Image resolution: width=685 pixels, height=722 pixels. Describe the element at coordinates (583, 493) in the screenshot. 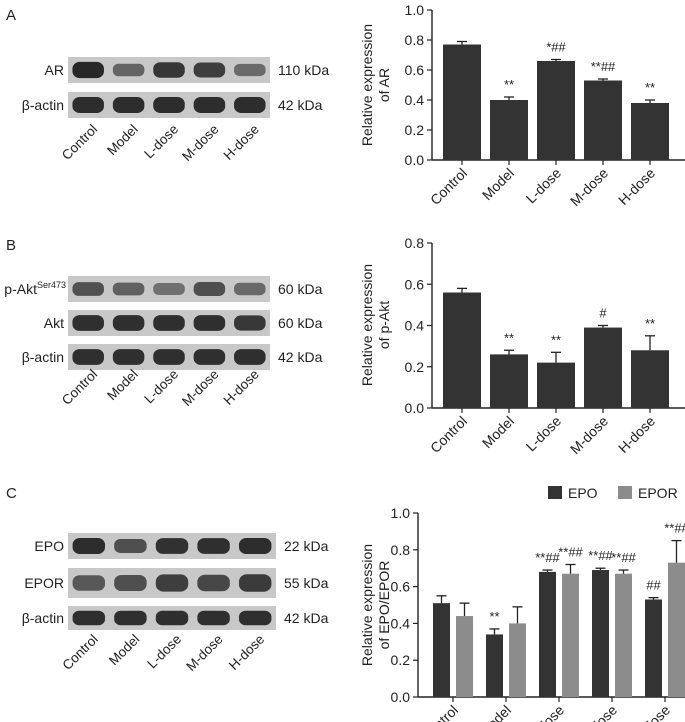

I see `legend-label: EPO` at that location.